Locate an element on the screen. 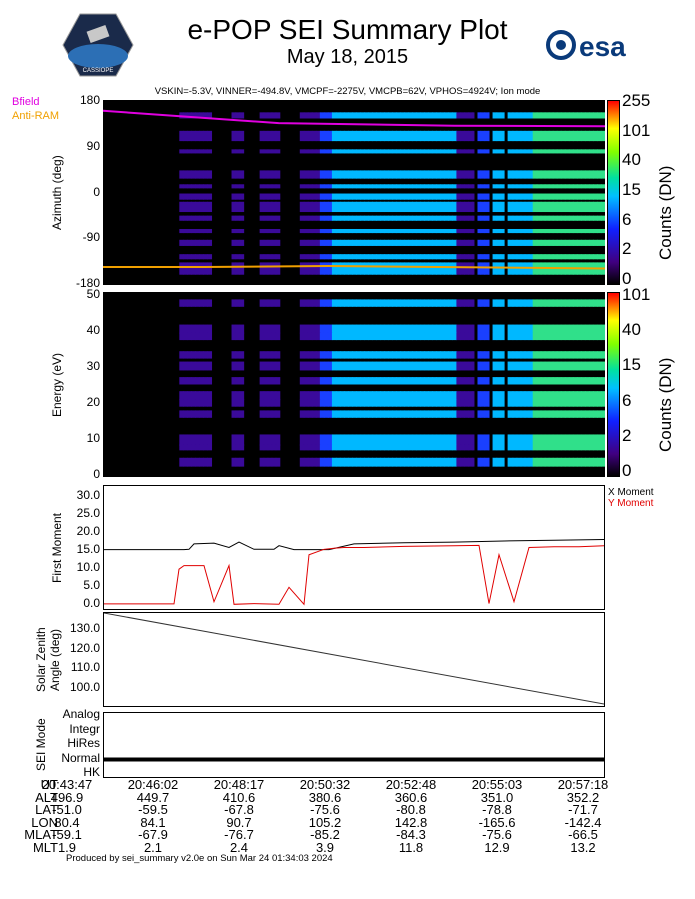 The height and width of the screenshot is (899, 695). colorbar-tick-label: 6 is located at coordinates (627, 400).